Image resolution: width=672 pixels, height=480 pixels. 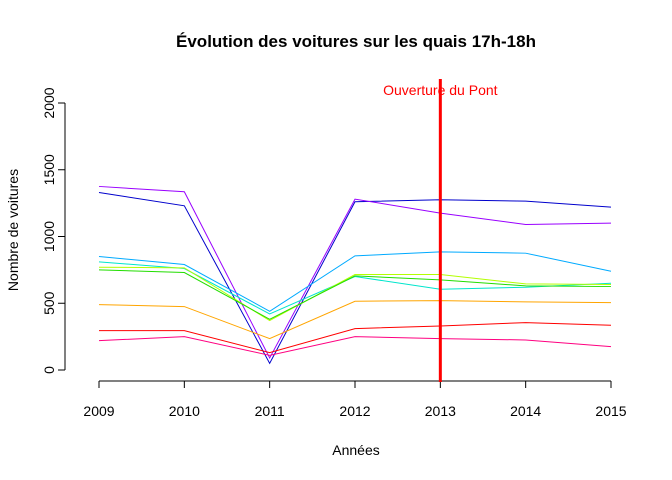 What do you see at coordinates (184, 411) in the screenshot?
I see `x-tick-label: 2010` at bounding box center [184, 411].